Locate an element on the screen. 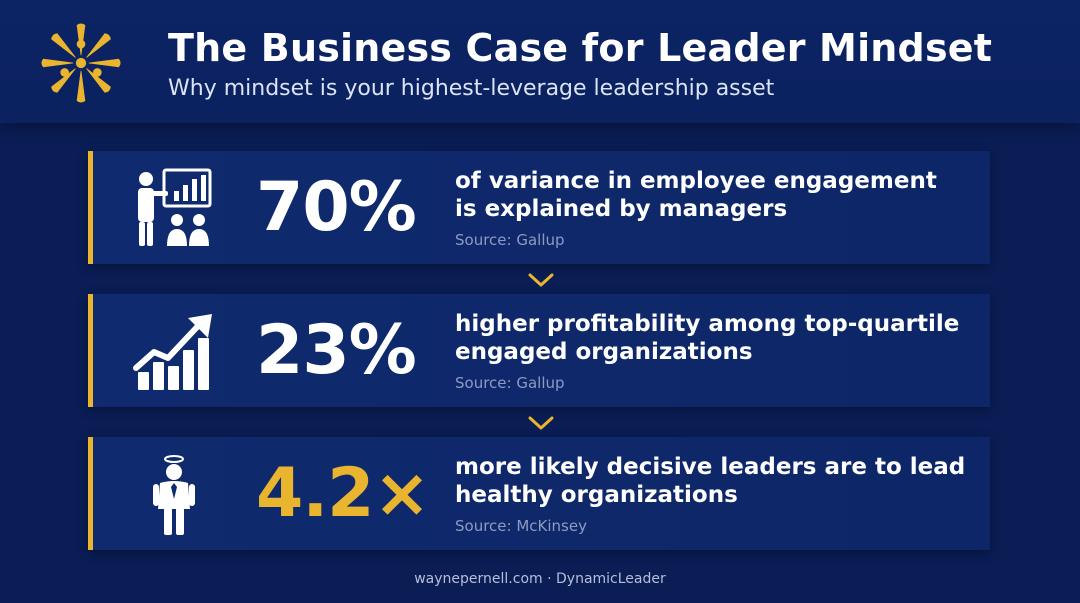 Image resolution: width=1080 pixels, height=603 pixels. starburst-people-logo-icon is located at coordinates (81, 63).